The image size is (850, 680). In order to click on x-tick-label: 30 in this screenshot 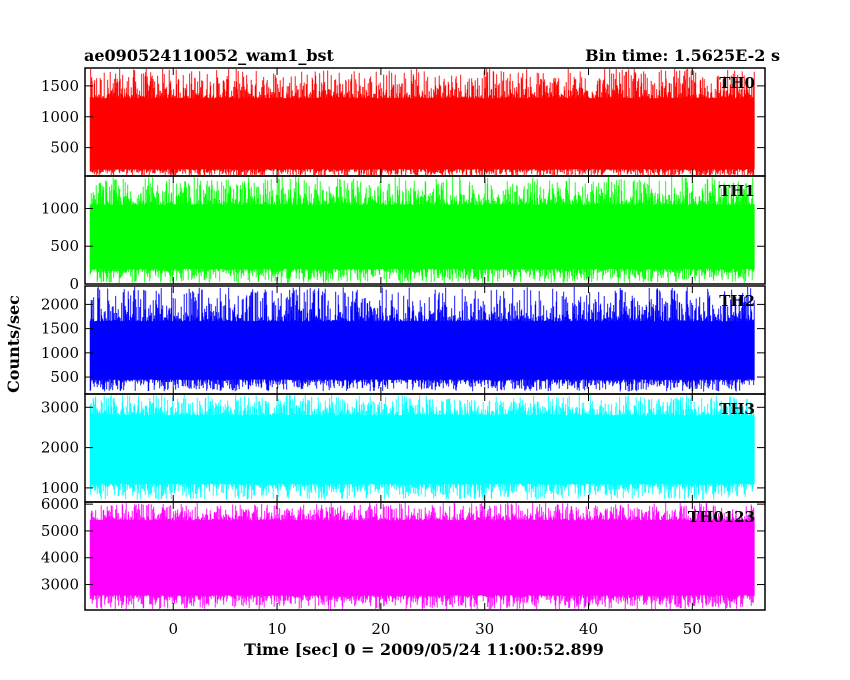, I will do `click(484, 629)`.